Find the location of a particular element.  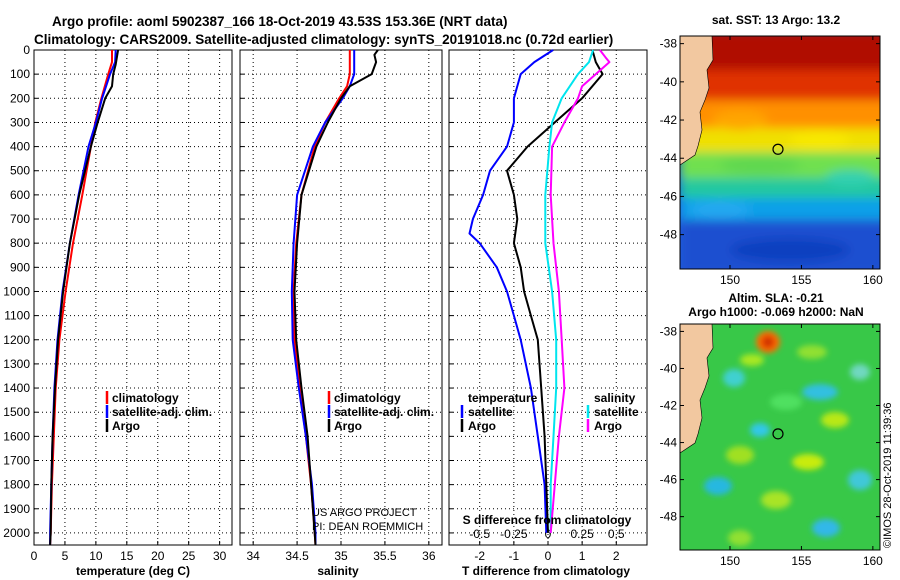

sla-map-title-line2: Argo h1000: -0.069 h2000: NaN is located at coordinates (775, 312).